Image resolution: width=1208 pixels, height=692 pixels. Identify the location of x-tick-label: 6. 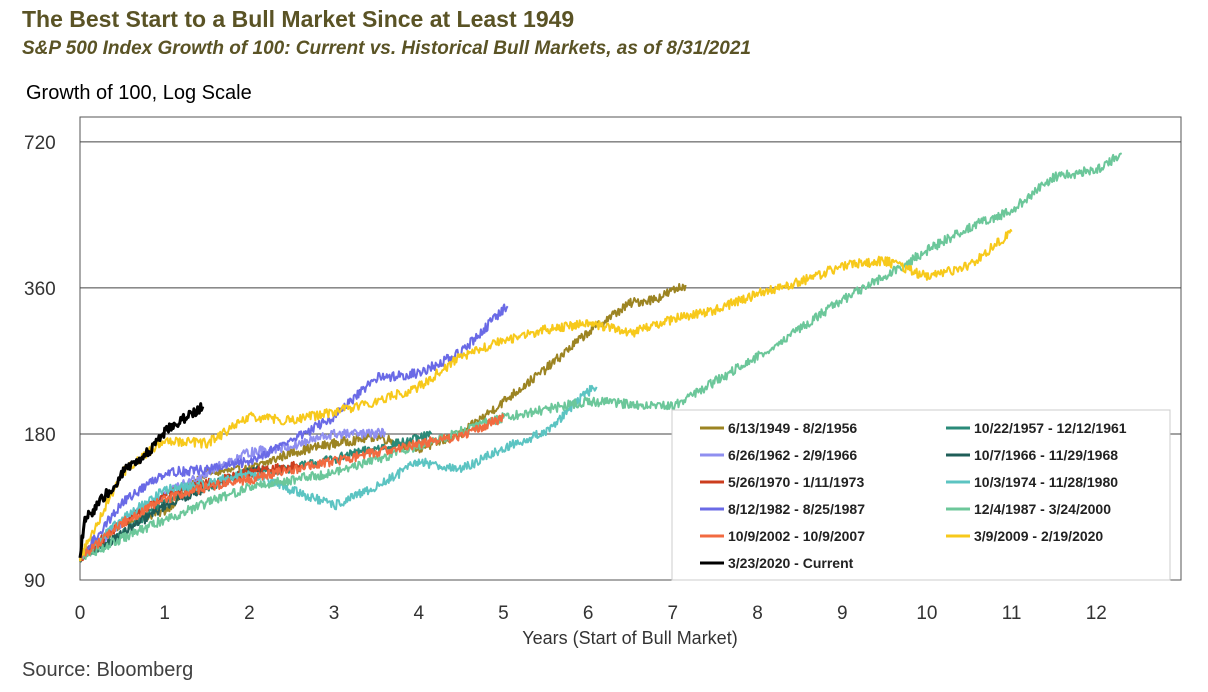
(588, 613).